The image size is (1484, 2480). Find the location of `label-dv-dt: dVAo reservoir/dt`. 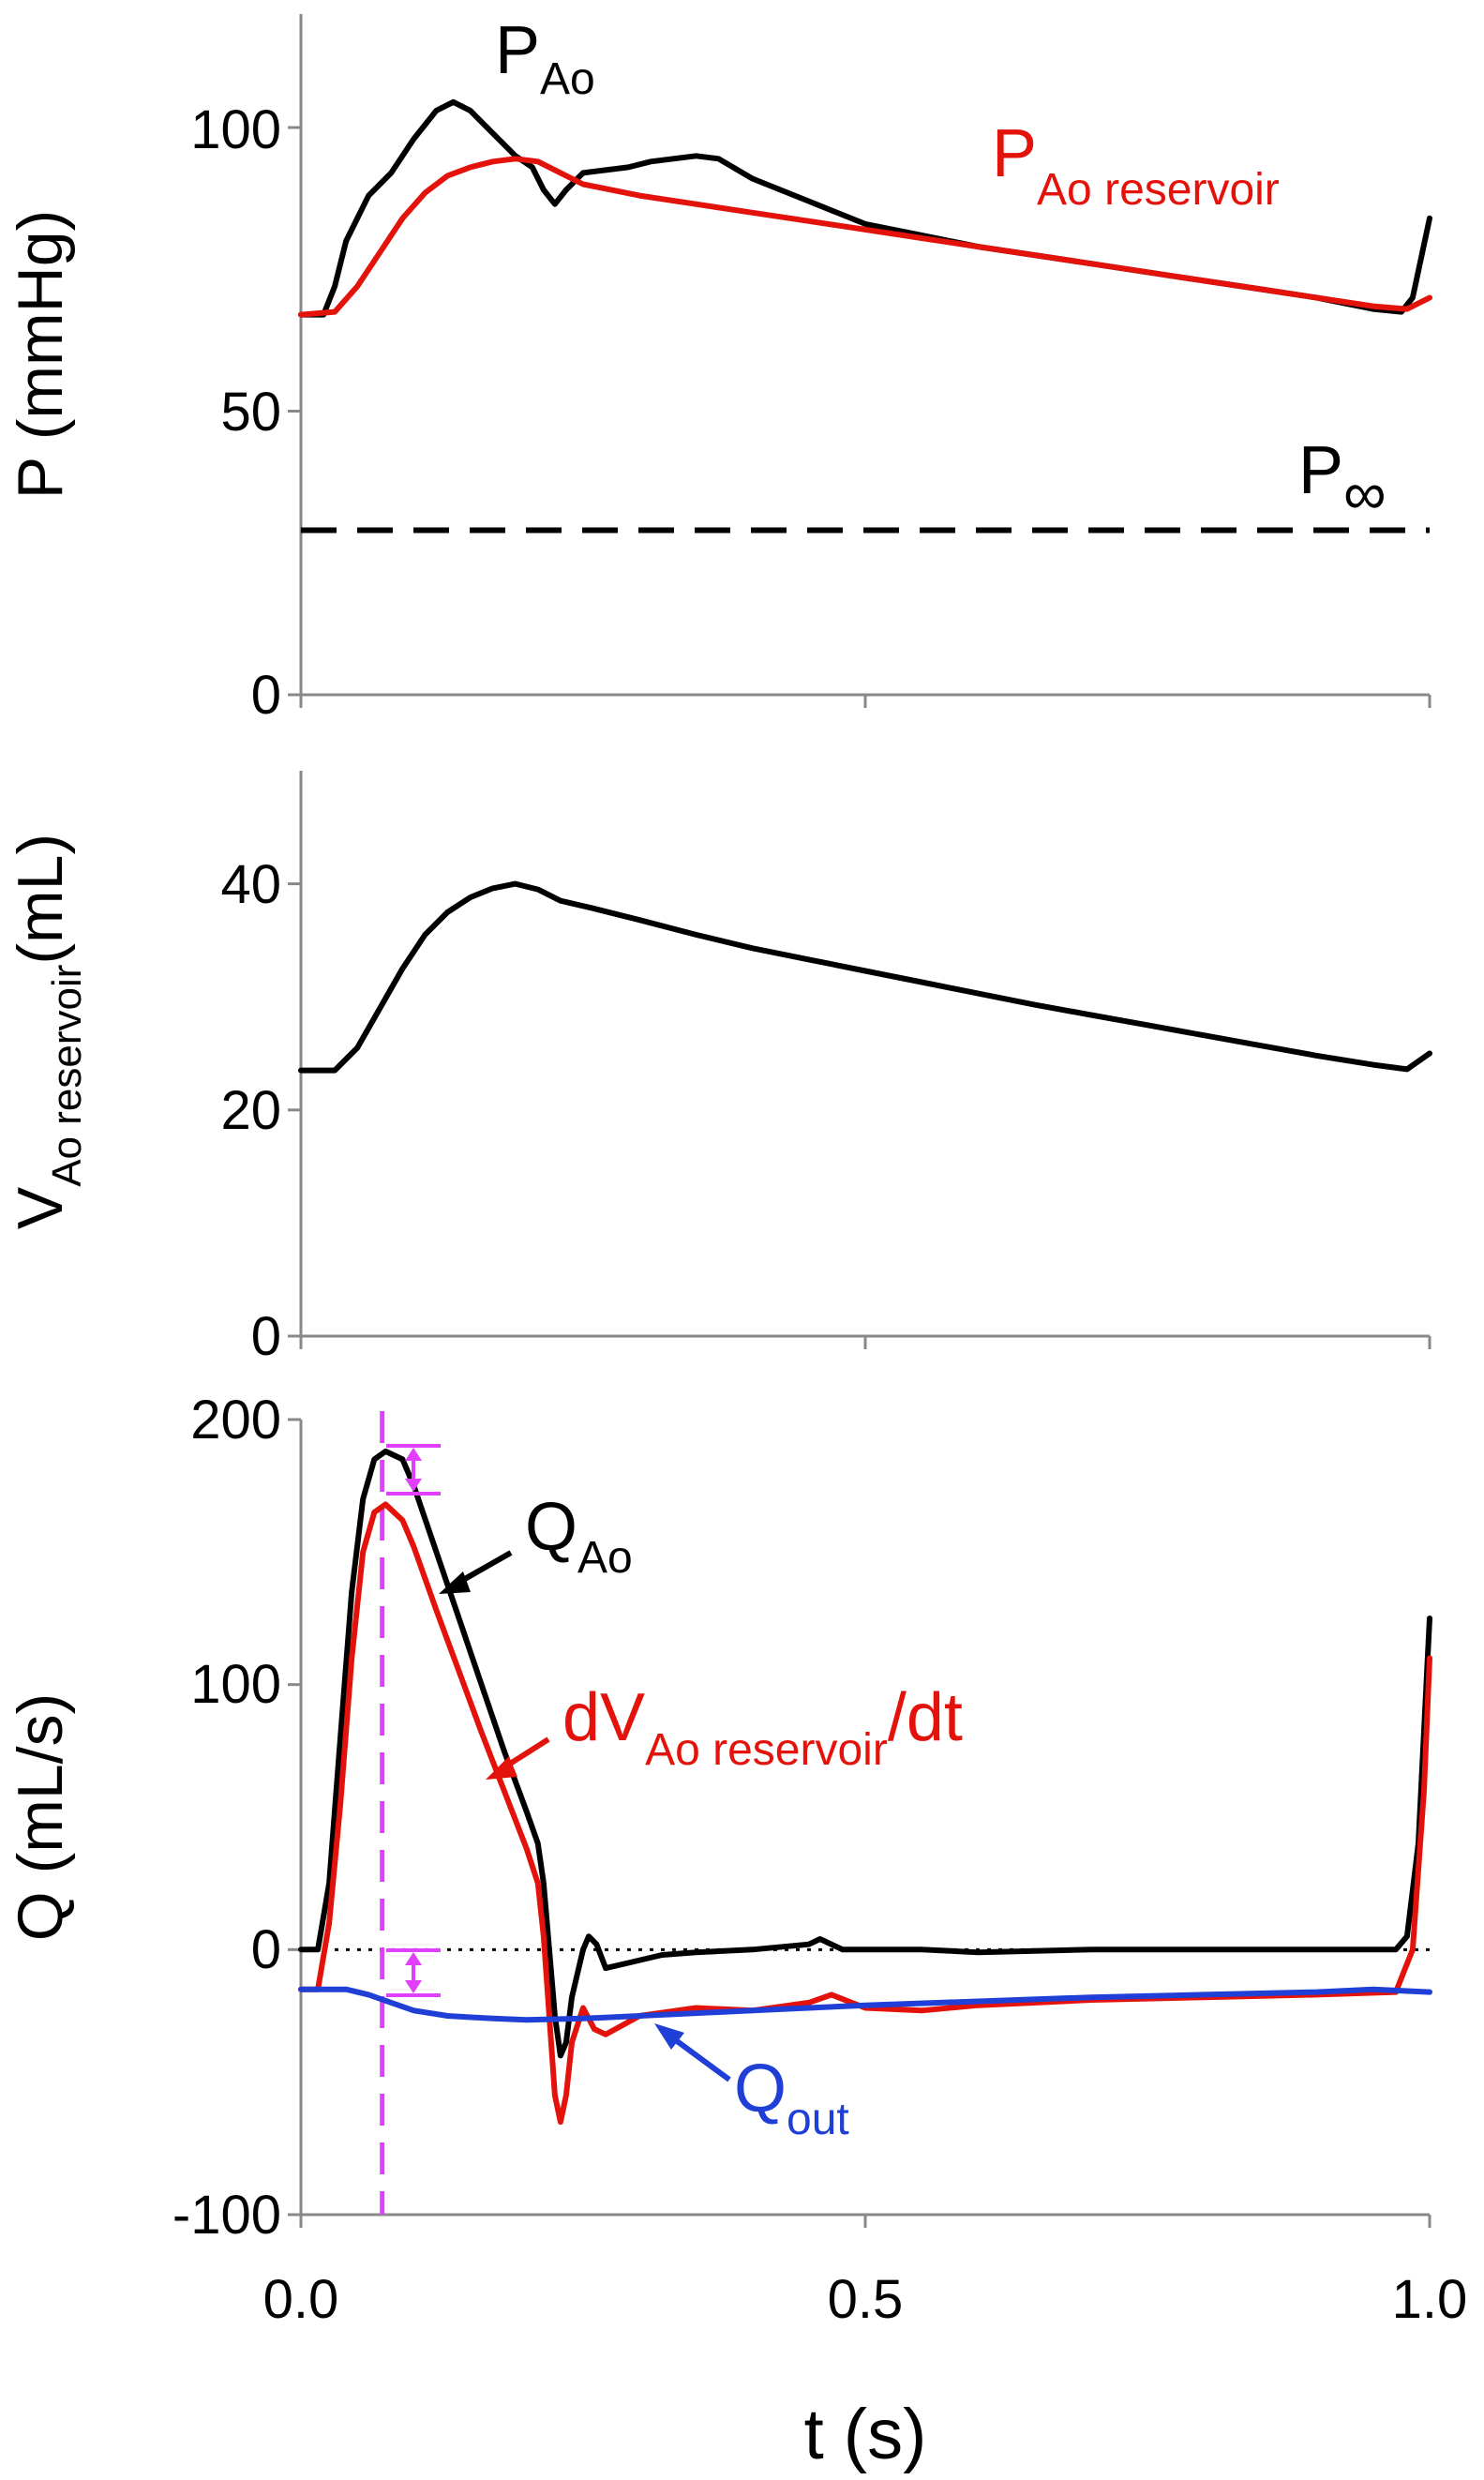

label-dv-dt: dVAo reservoir/dt is located at coordinates (762, 1727).